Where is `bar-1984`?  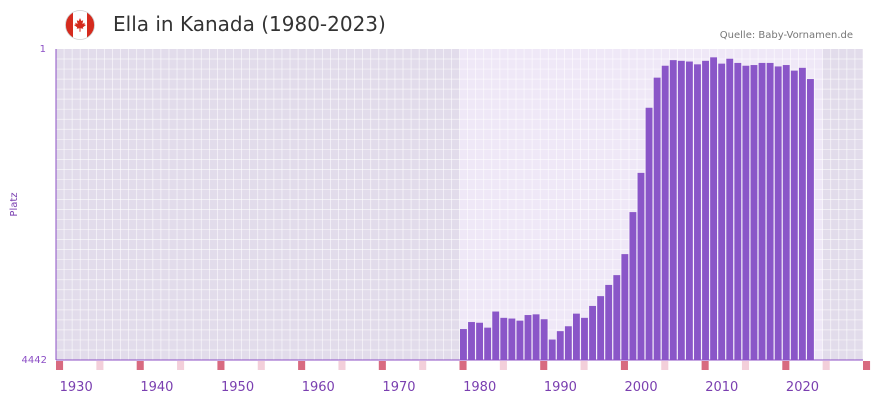
bar-1984 is located at coordinates (512, 339).